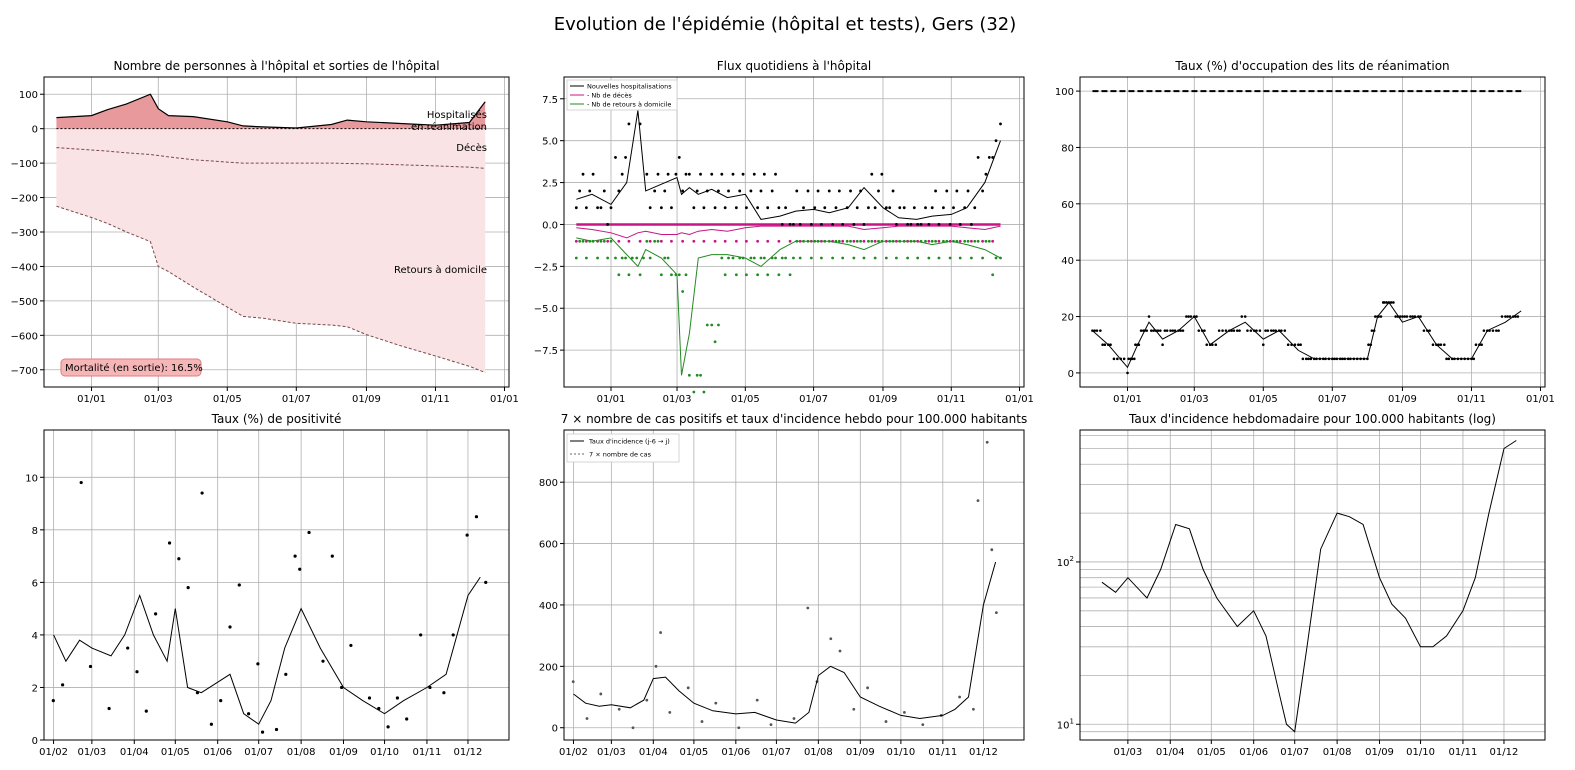 This screenshot has height=770, width=1575. I want to click on occupancy-points, so click(1305, 338).